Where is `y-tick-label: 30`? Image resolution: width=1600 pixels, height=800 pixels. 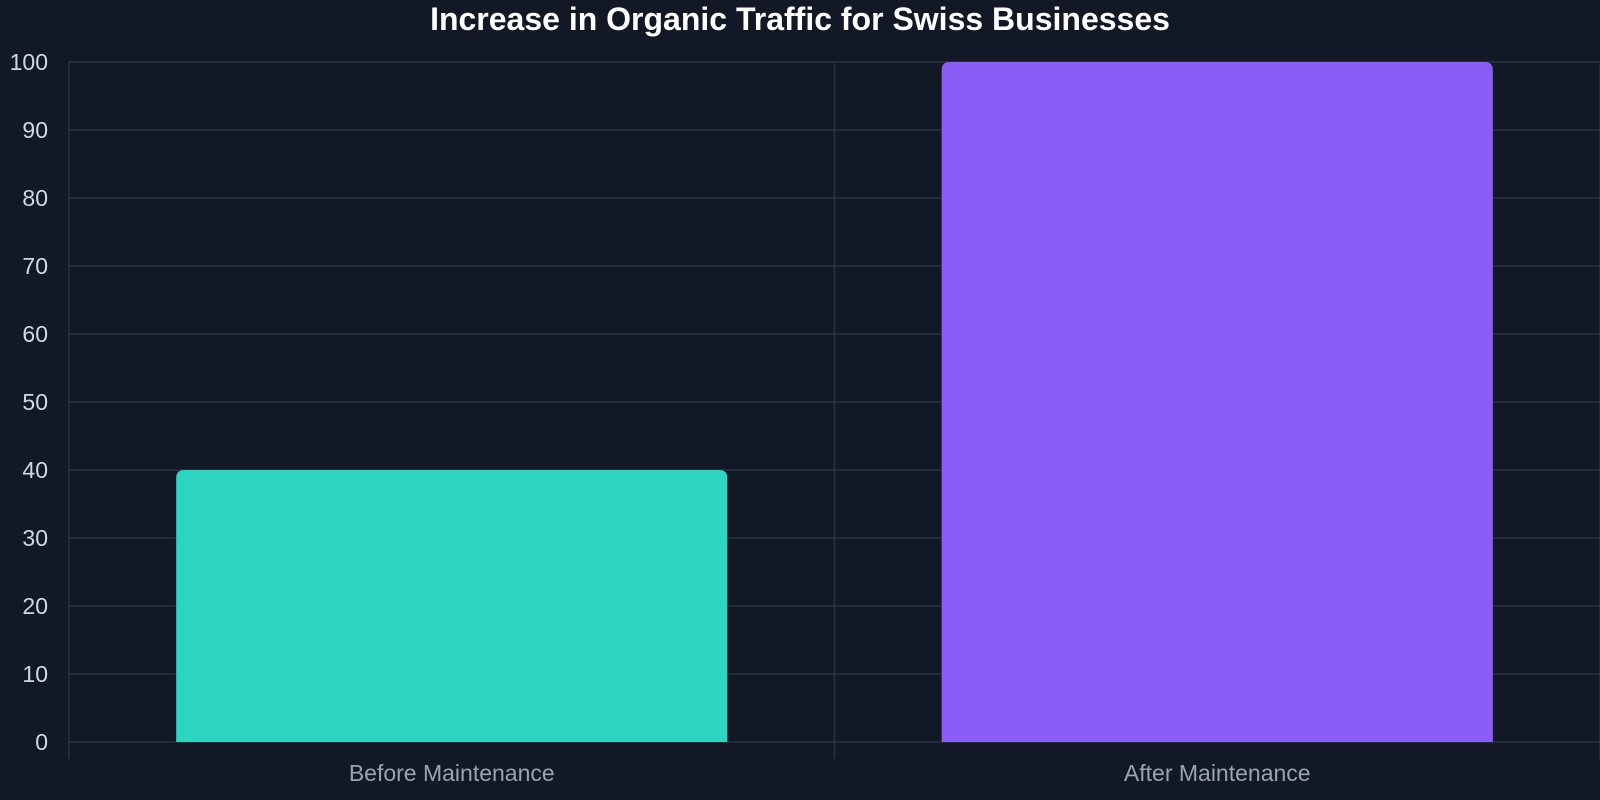
y-tick-label: 30 is located at coordinates (35, 538).